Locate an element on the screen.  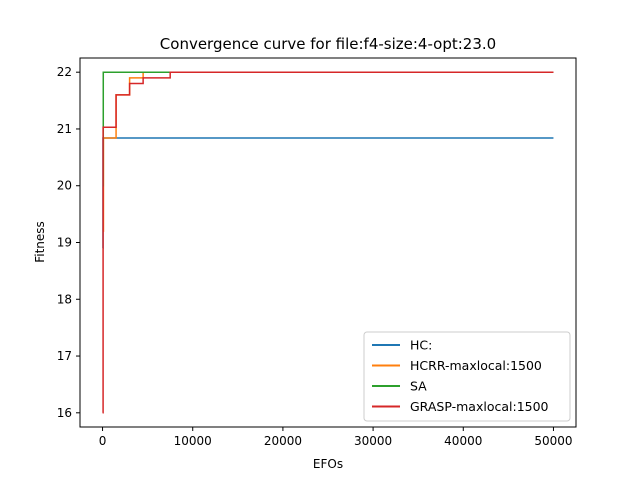
x-tick-label: 40000 is located at coordinates (463, 441).